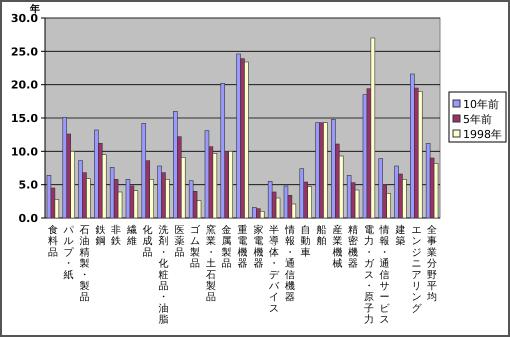 This screenshot has height=337, width=510. What do you see at coordinates (179, 241) in the screenshot?
I see `x-tick-label: 医薬品` at bounding box center [179, 241].